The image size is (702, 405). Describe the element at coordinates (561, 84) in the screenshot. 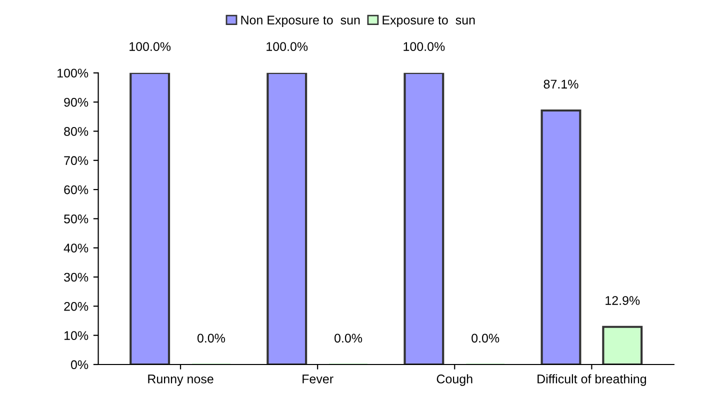

I see `data-label: 87.1%` at that location.